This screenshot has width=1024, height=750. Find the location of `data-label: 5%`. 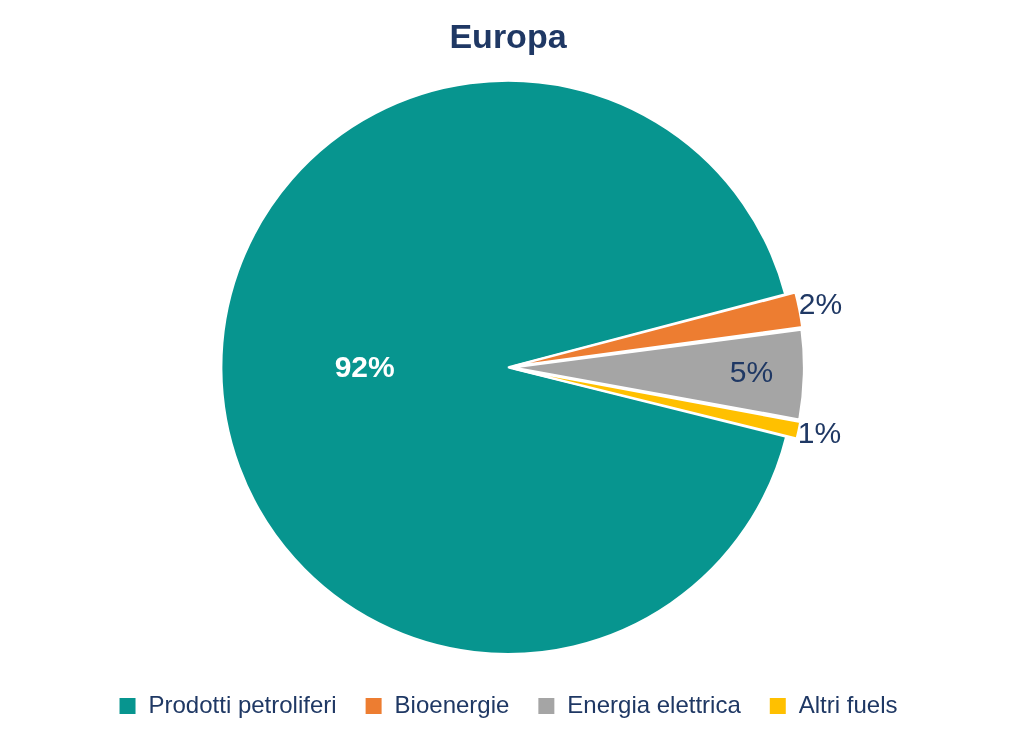

data-label: 5% is located at coordinates (751, 371).